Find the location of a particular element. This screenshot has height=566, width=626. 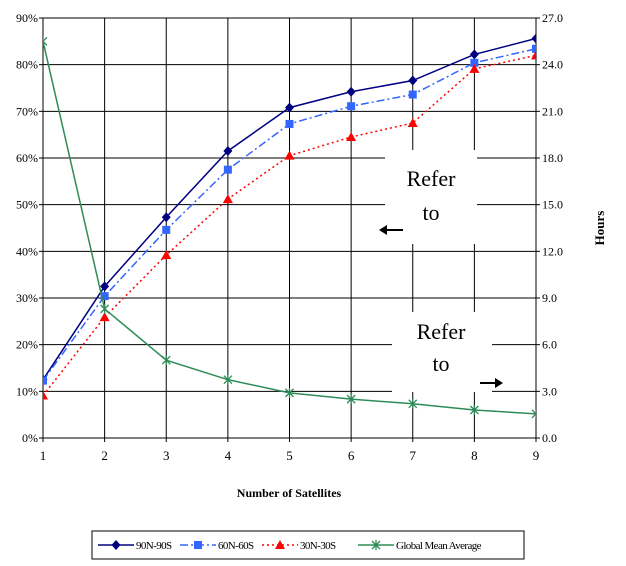

annotation-2-right-arrow-icon is located at coordinates (491, 383).